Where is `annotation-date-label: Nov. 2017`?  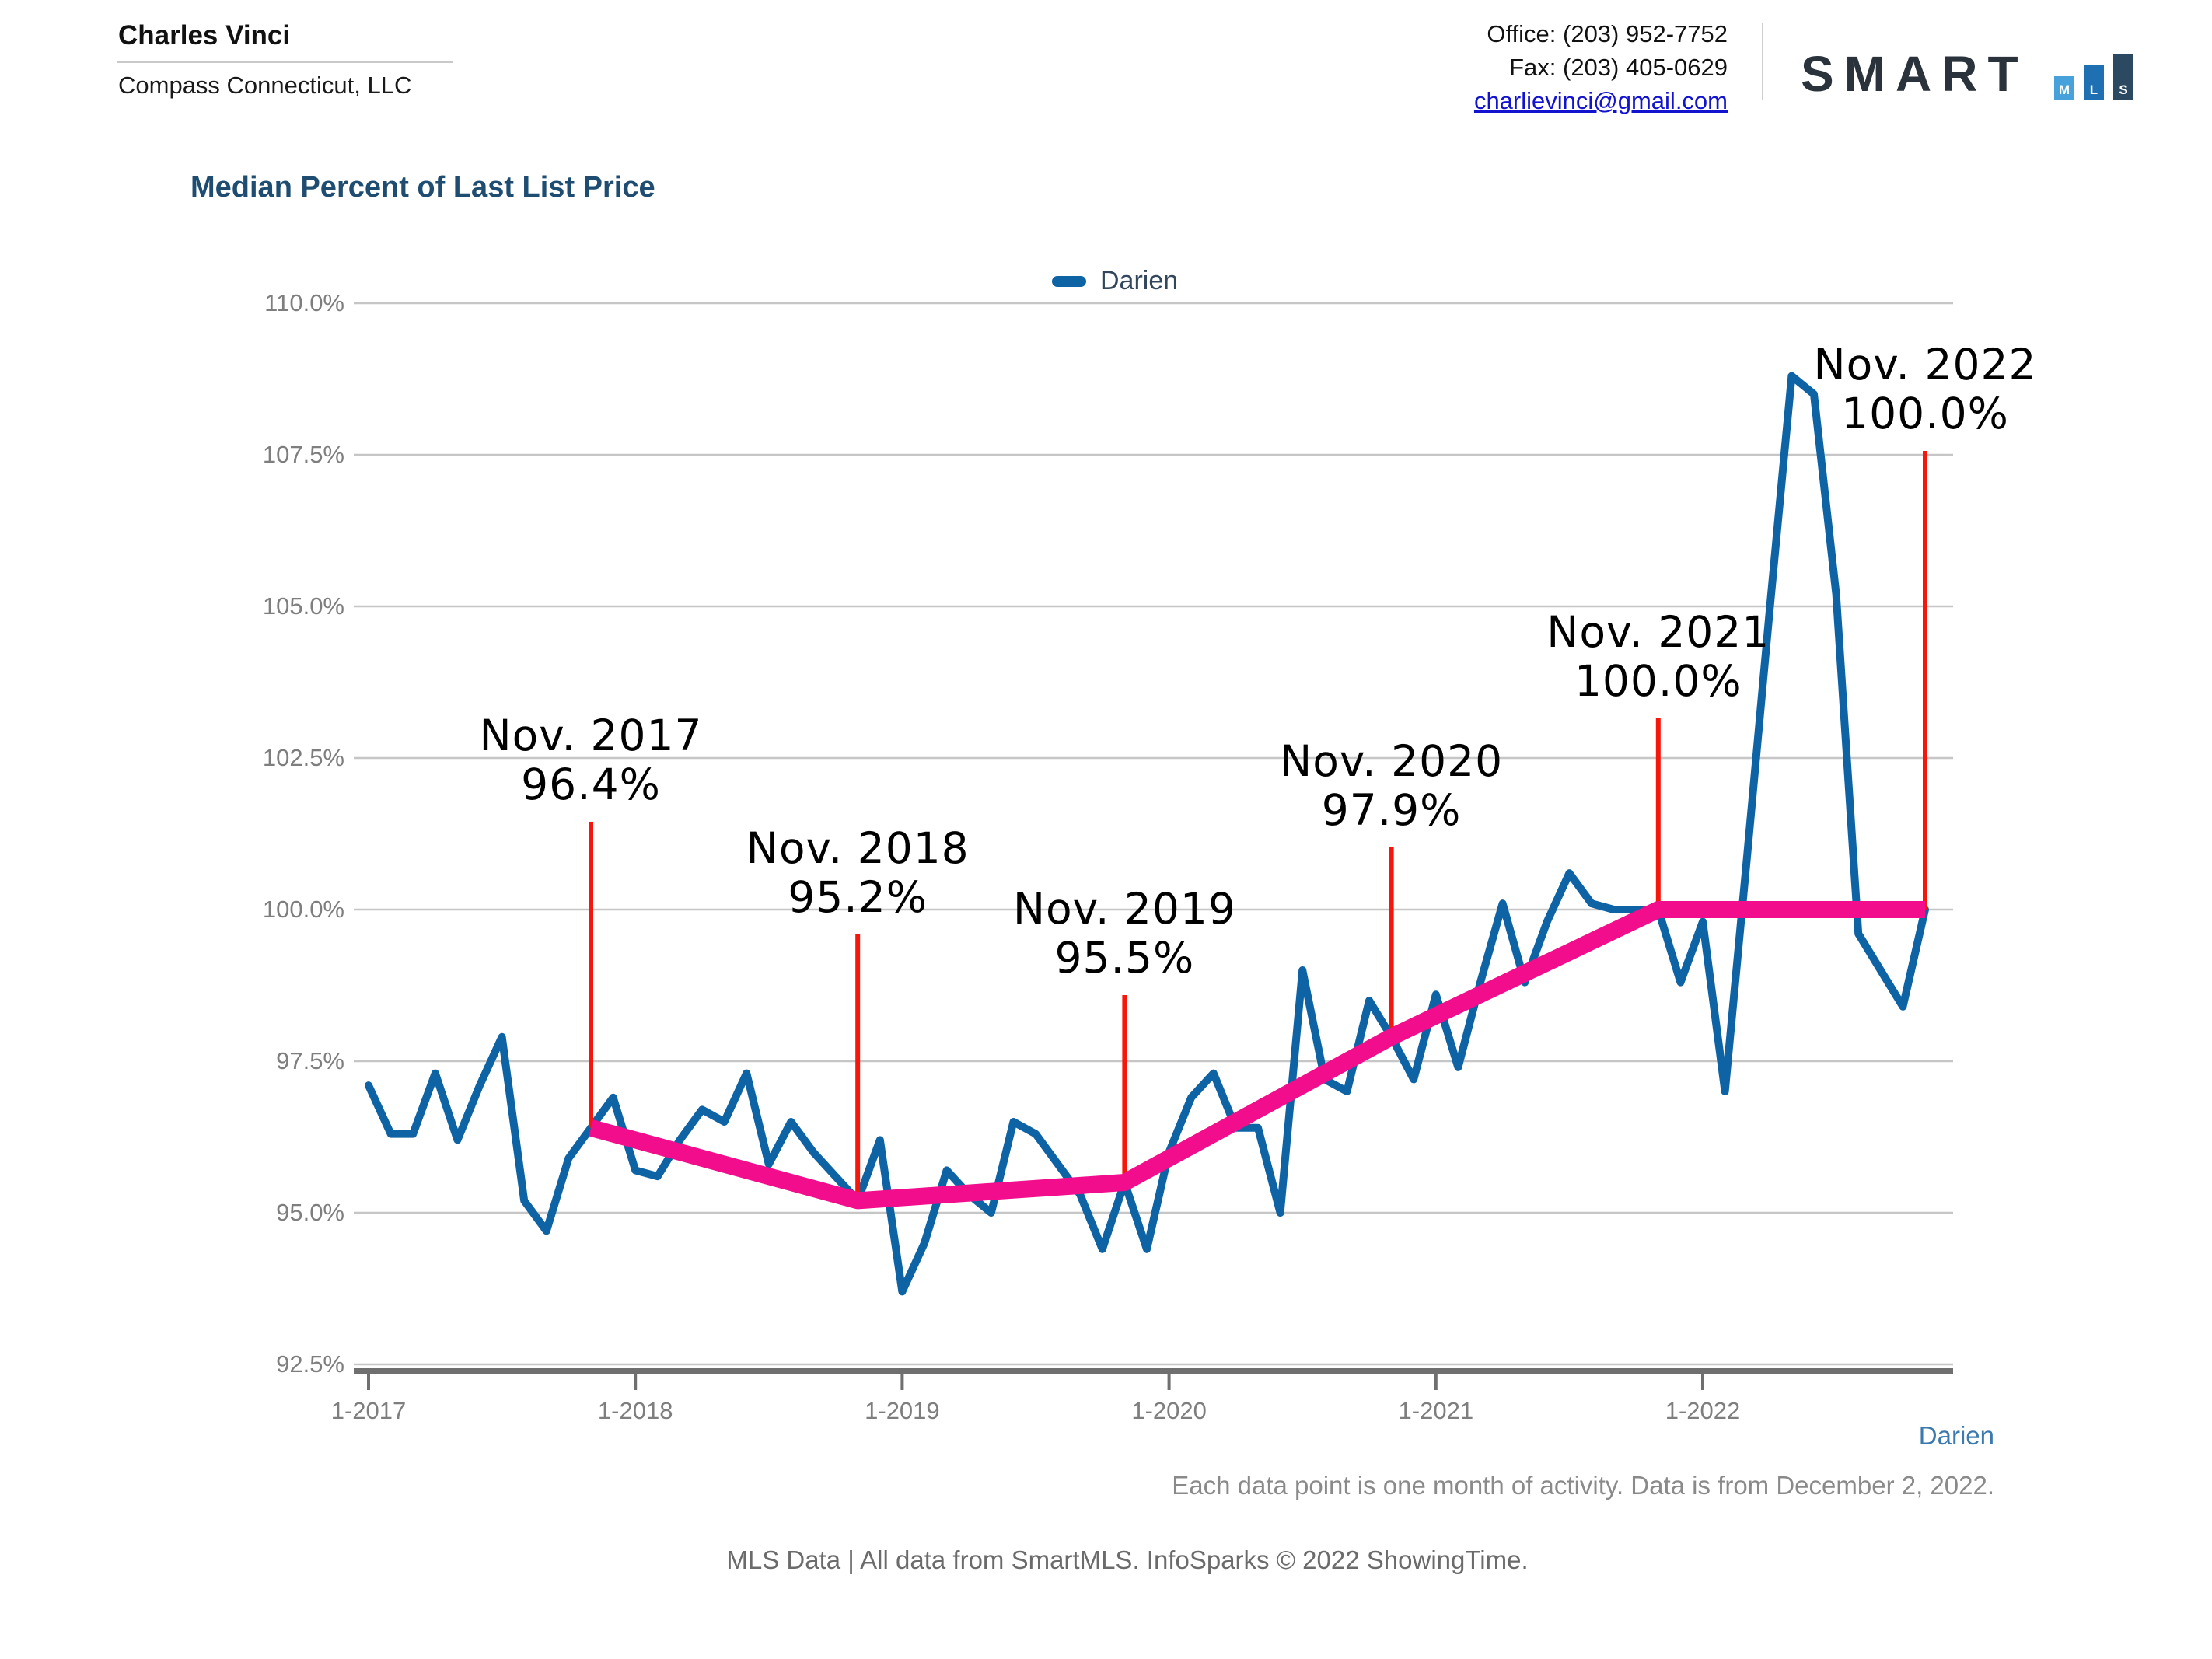 annotation-date-label: Nov. 2017 is located at coordinates (591, 735).